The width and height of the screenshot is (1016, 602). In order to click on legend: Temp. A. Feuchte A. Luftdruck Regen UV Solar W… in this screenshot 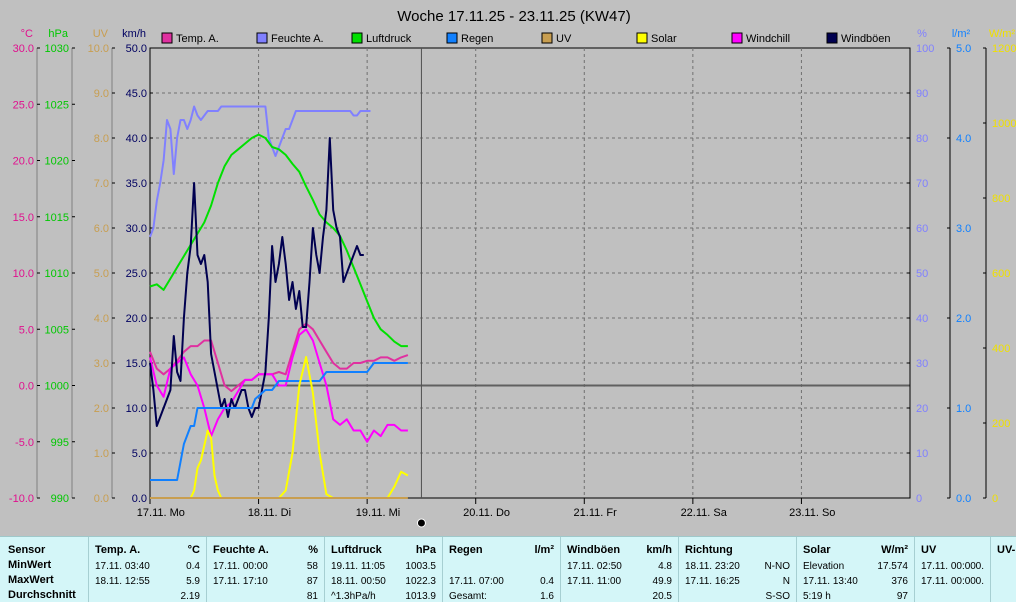, I will do `click(526, 39)`.